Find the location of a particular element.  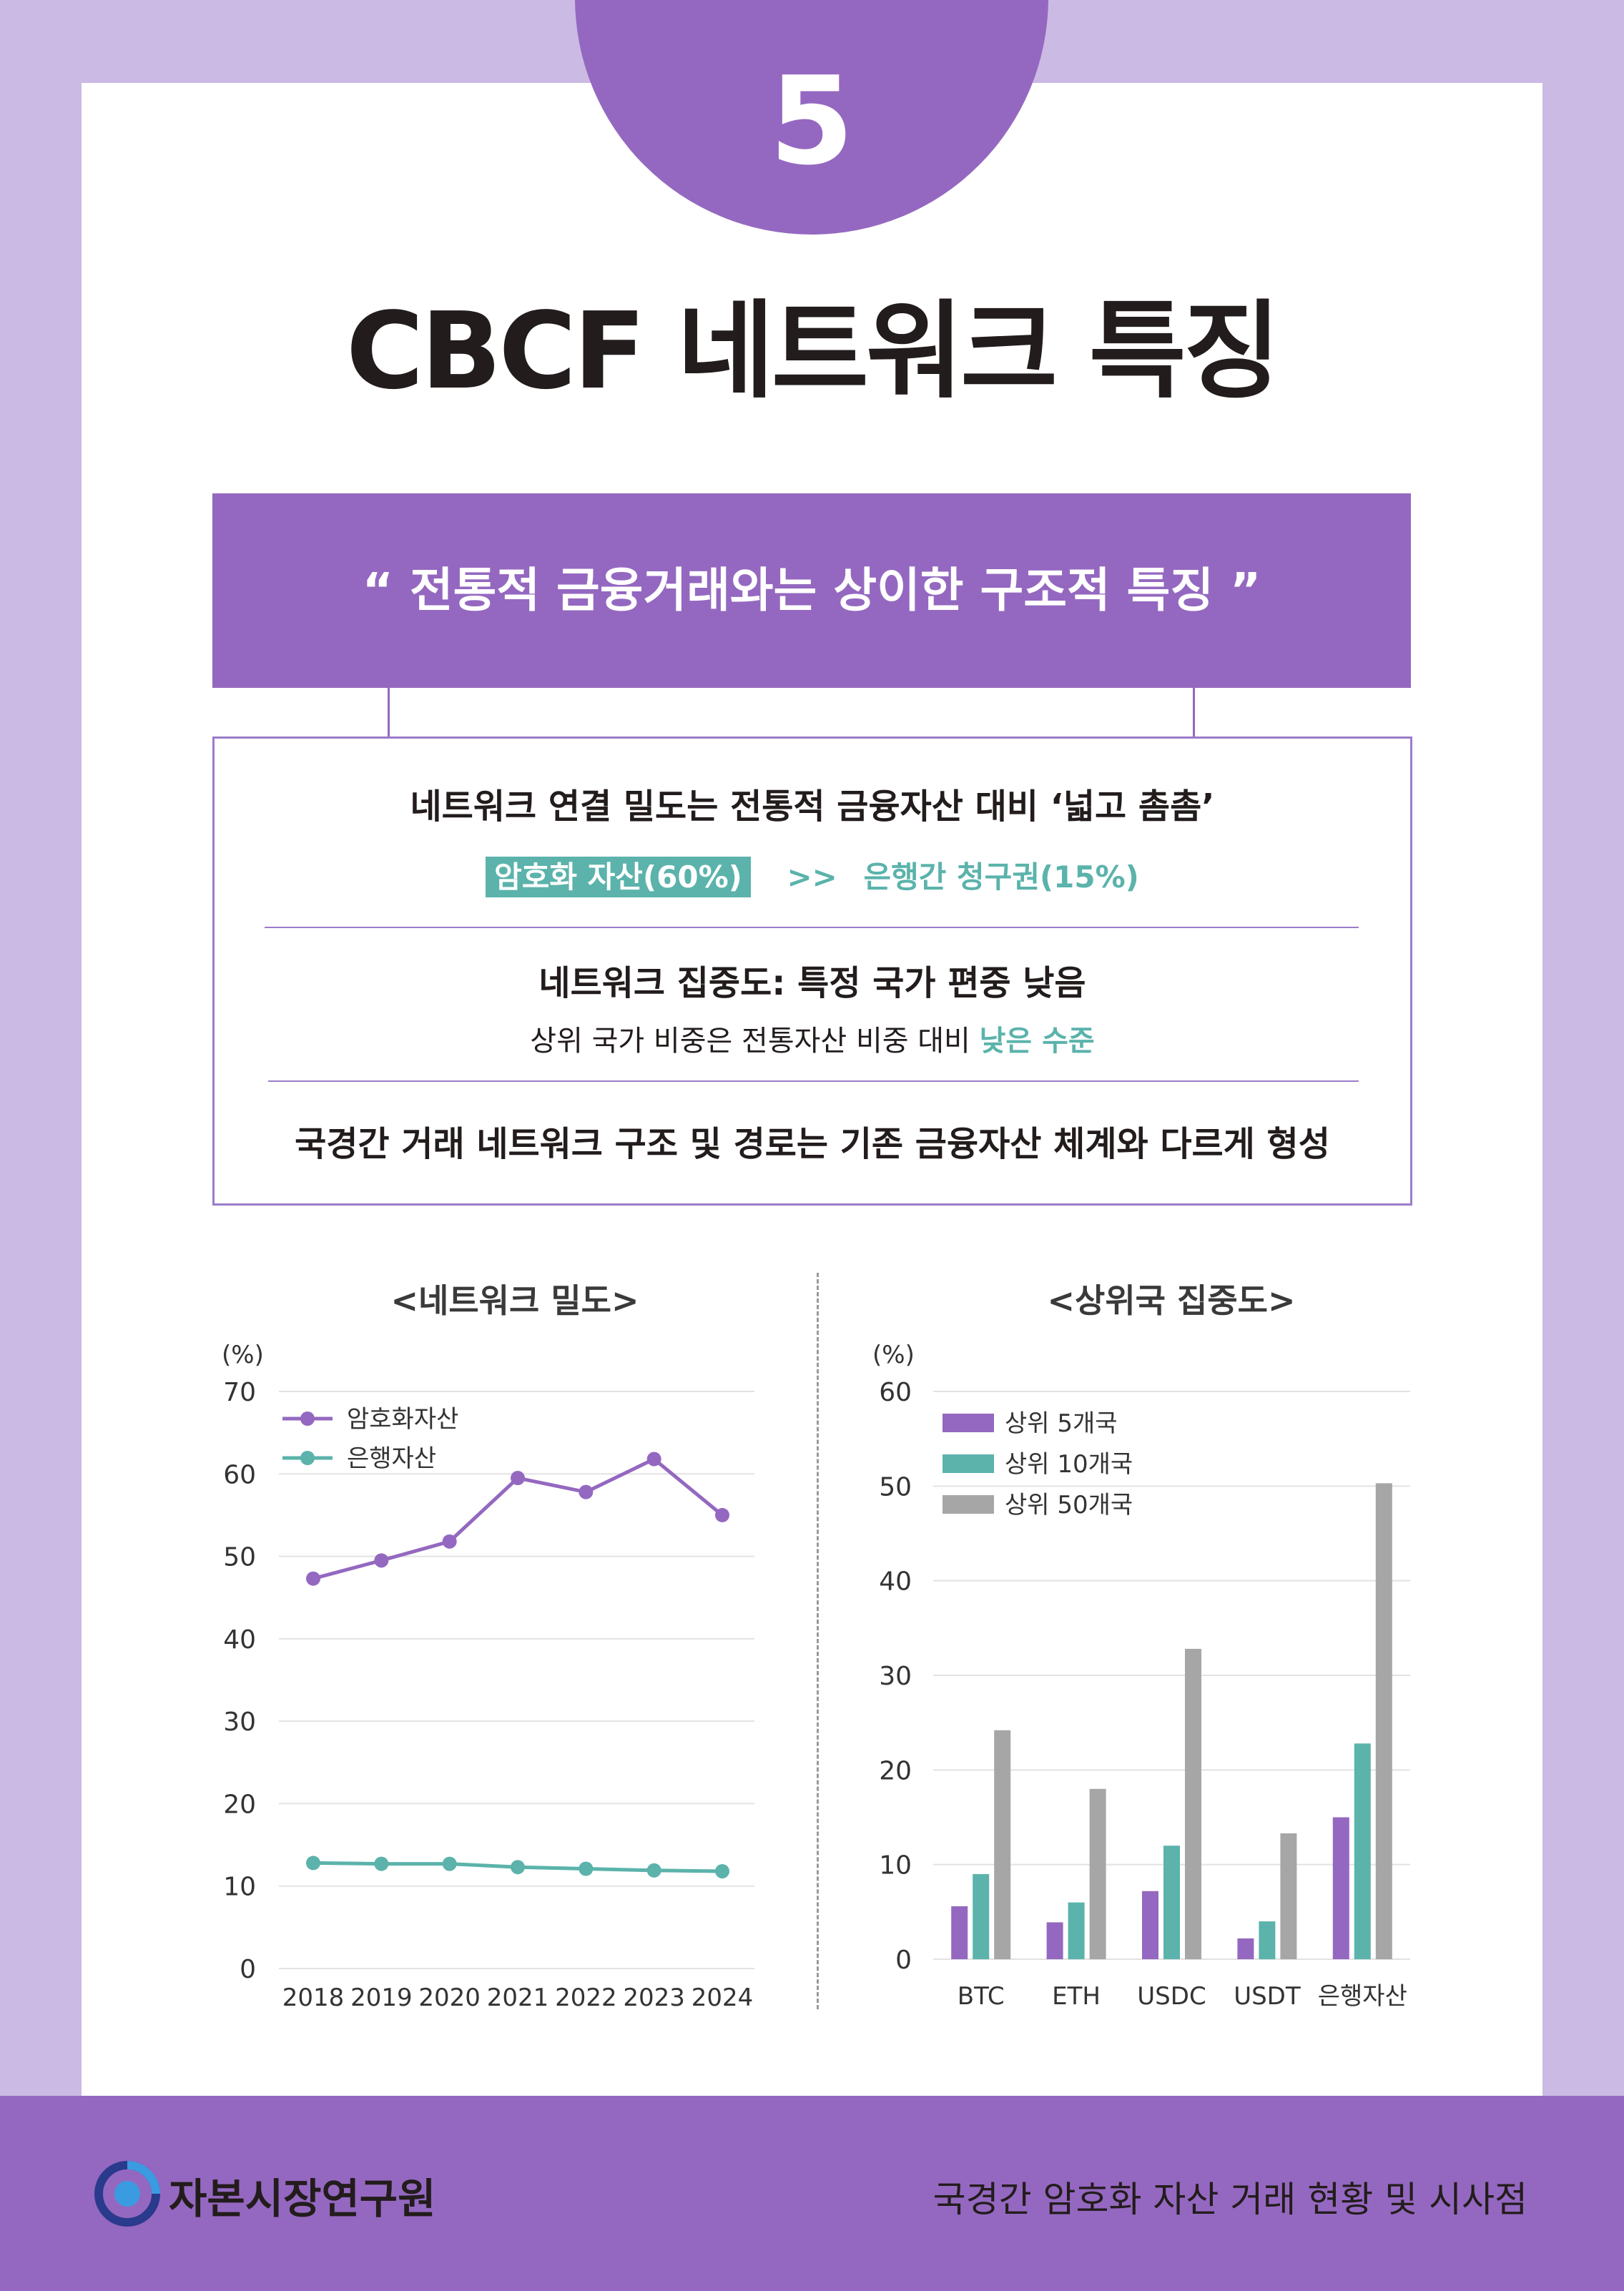

point-concentration-sub: 상위 국가 비중은 전통자산 비중 대비 낮은 수준 is located at coordinates (812, 1038).